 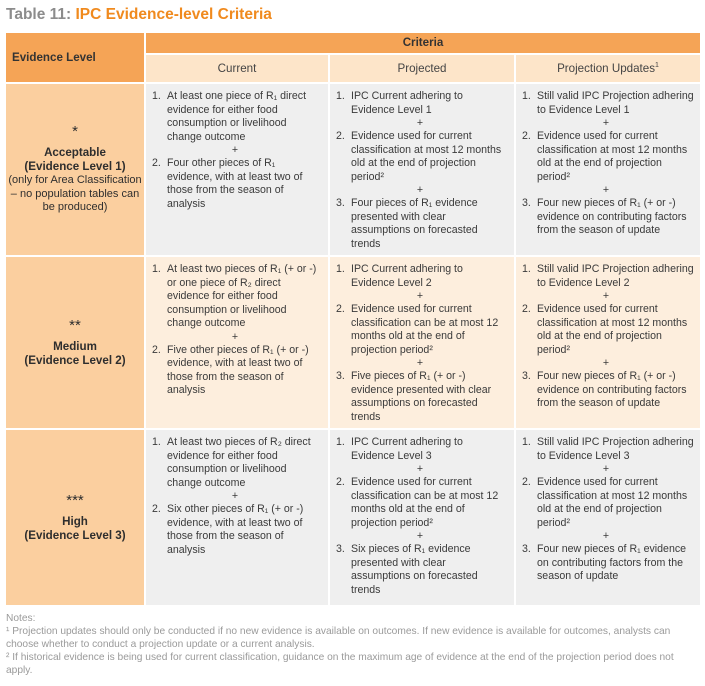 I want to click on notes-heading: Notes:, so click(x=21, y=618).